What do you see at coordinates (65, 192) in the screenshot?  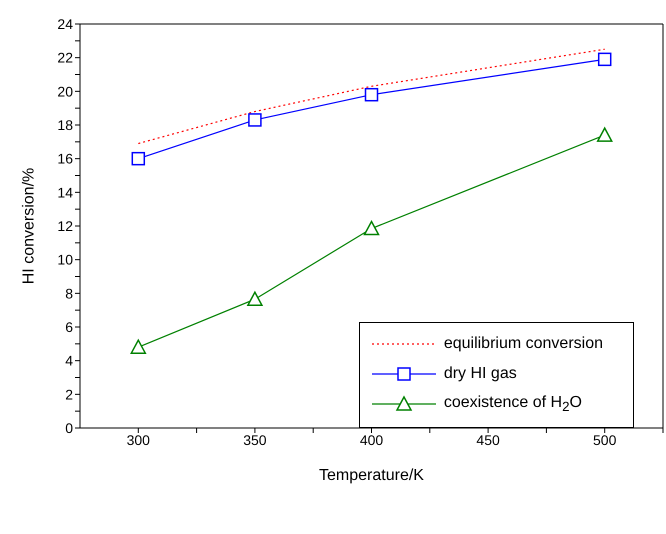 I see `y-tick-label: 14` at bounding box center [65, 192].